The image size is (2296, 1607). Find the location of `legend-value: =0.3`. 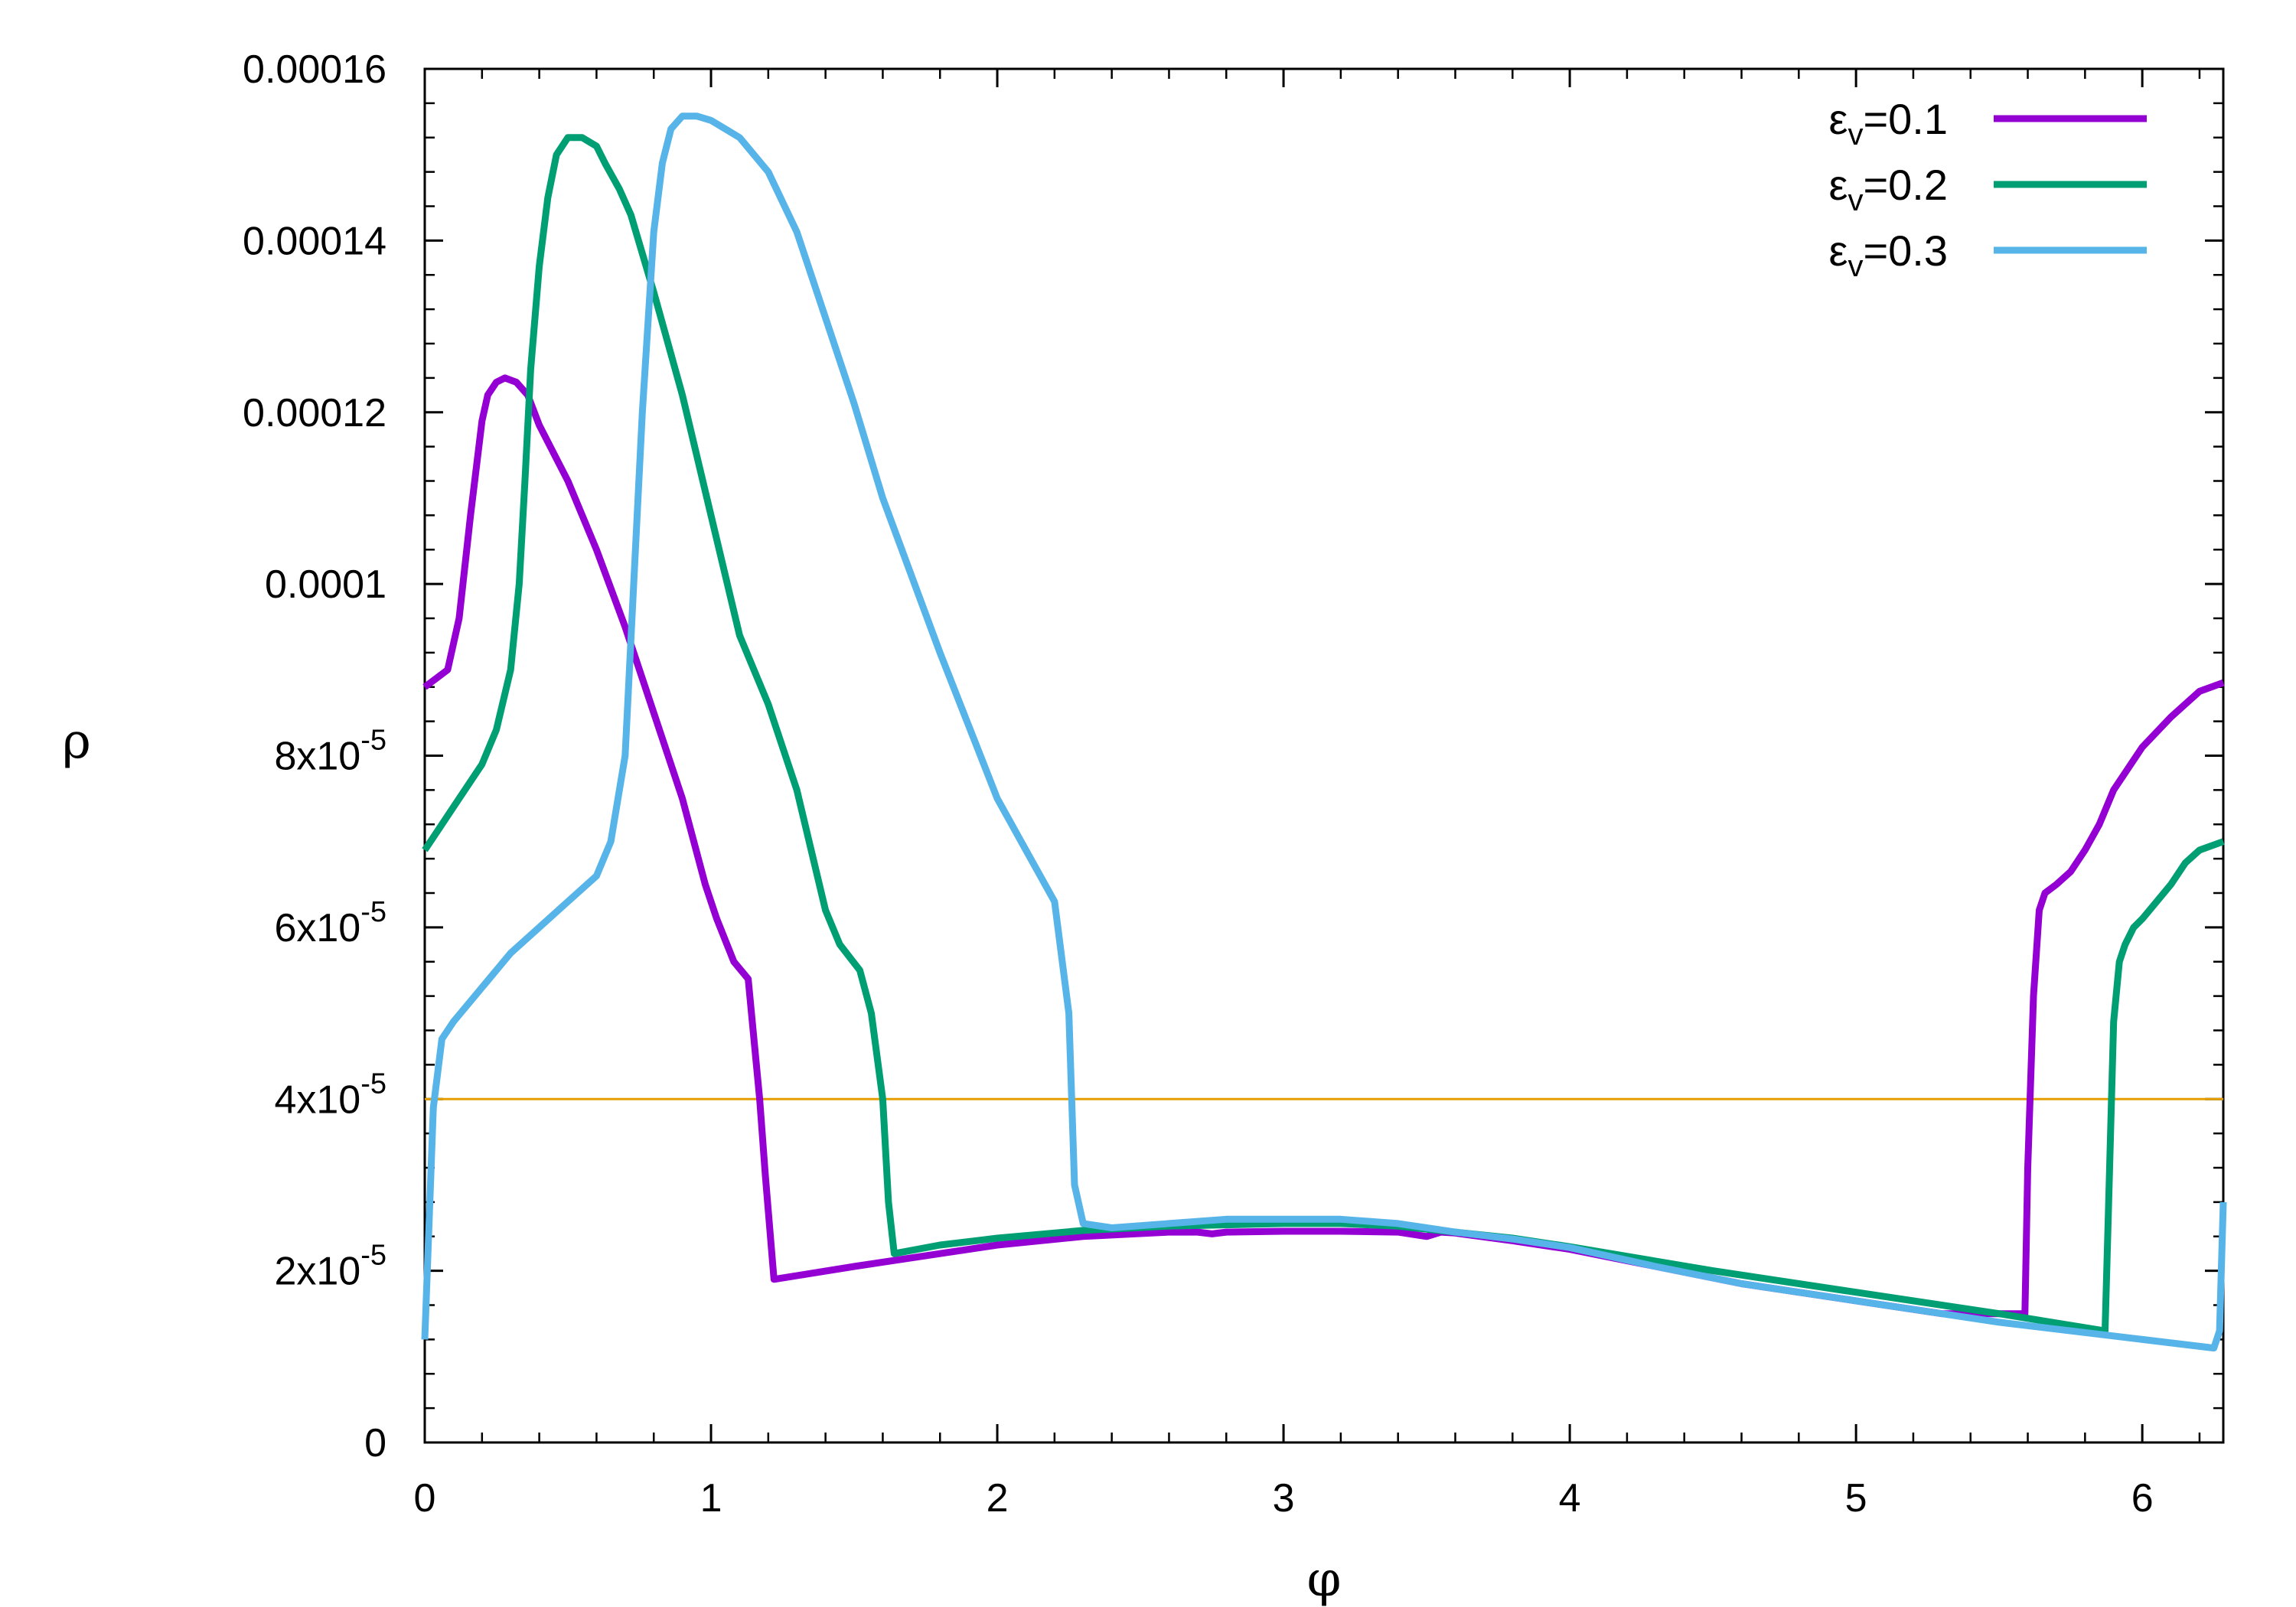

legend-value: =0.3 is located at coordinates (1905, 251).